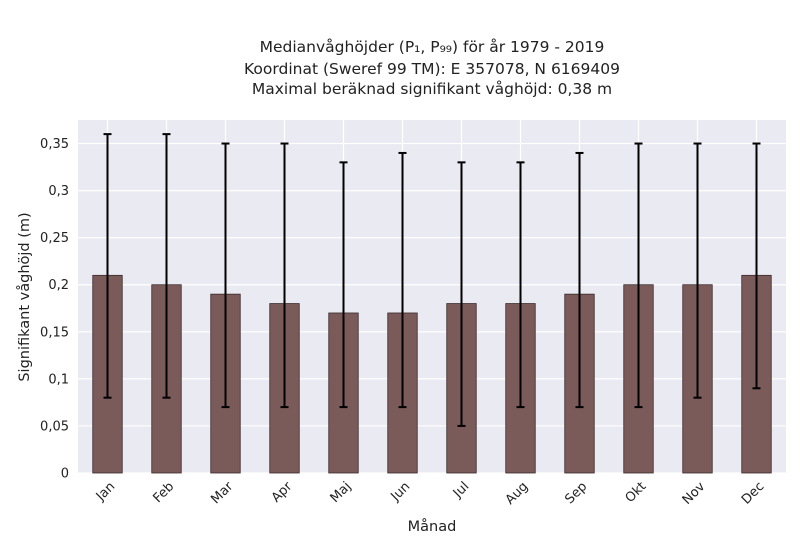  Describe the element at coordinates (163, 492) in the screenshot. I see `x-tick-label: Feb` at that location.